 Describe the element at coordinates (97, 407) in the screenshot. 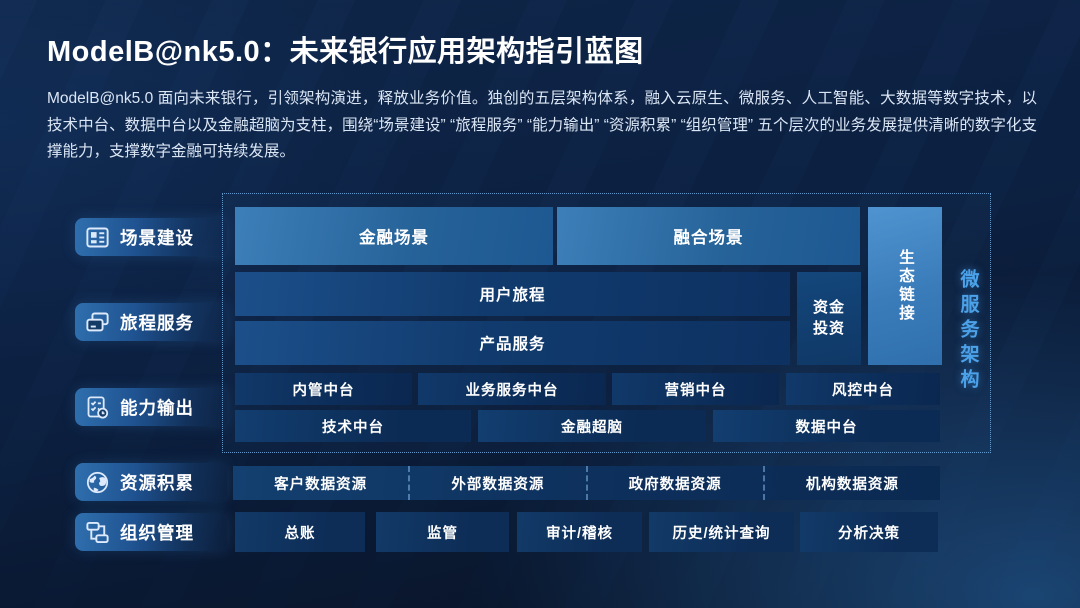

I see `checklist-clock-icon` at that location.